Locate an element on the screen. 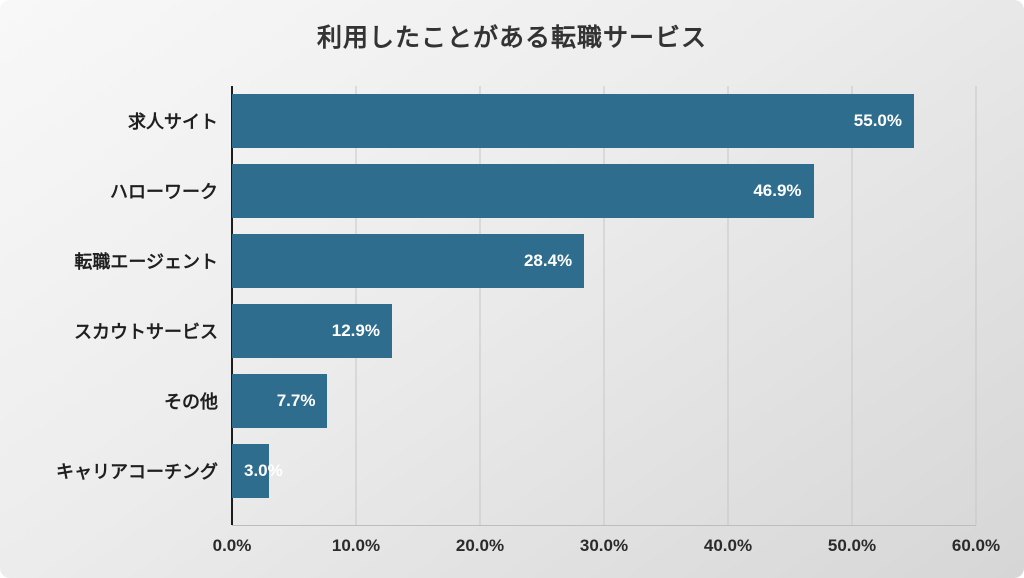  bar-track: 46.9% is located at coordinates (604, 191).